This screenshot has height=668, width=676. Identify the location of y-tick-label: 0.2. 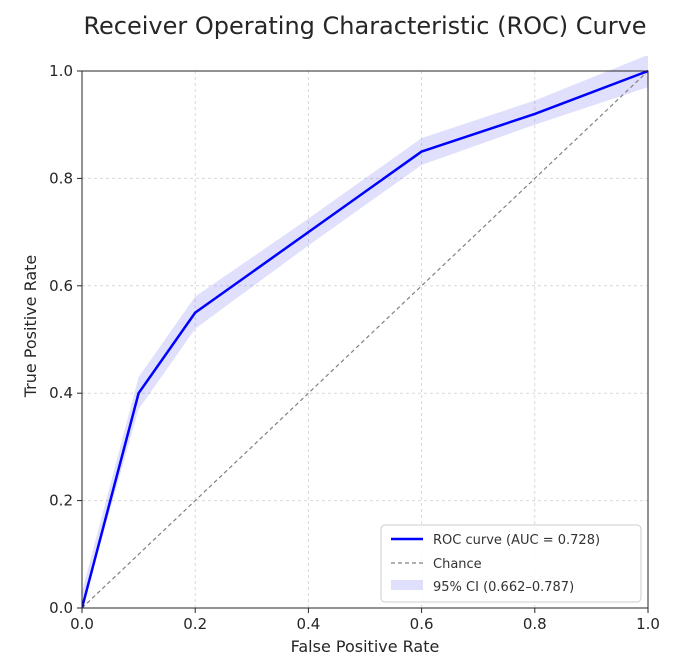
(61, 501).